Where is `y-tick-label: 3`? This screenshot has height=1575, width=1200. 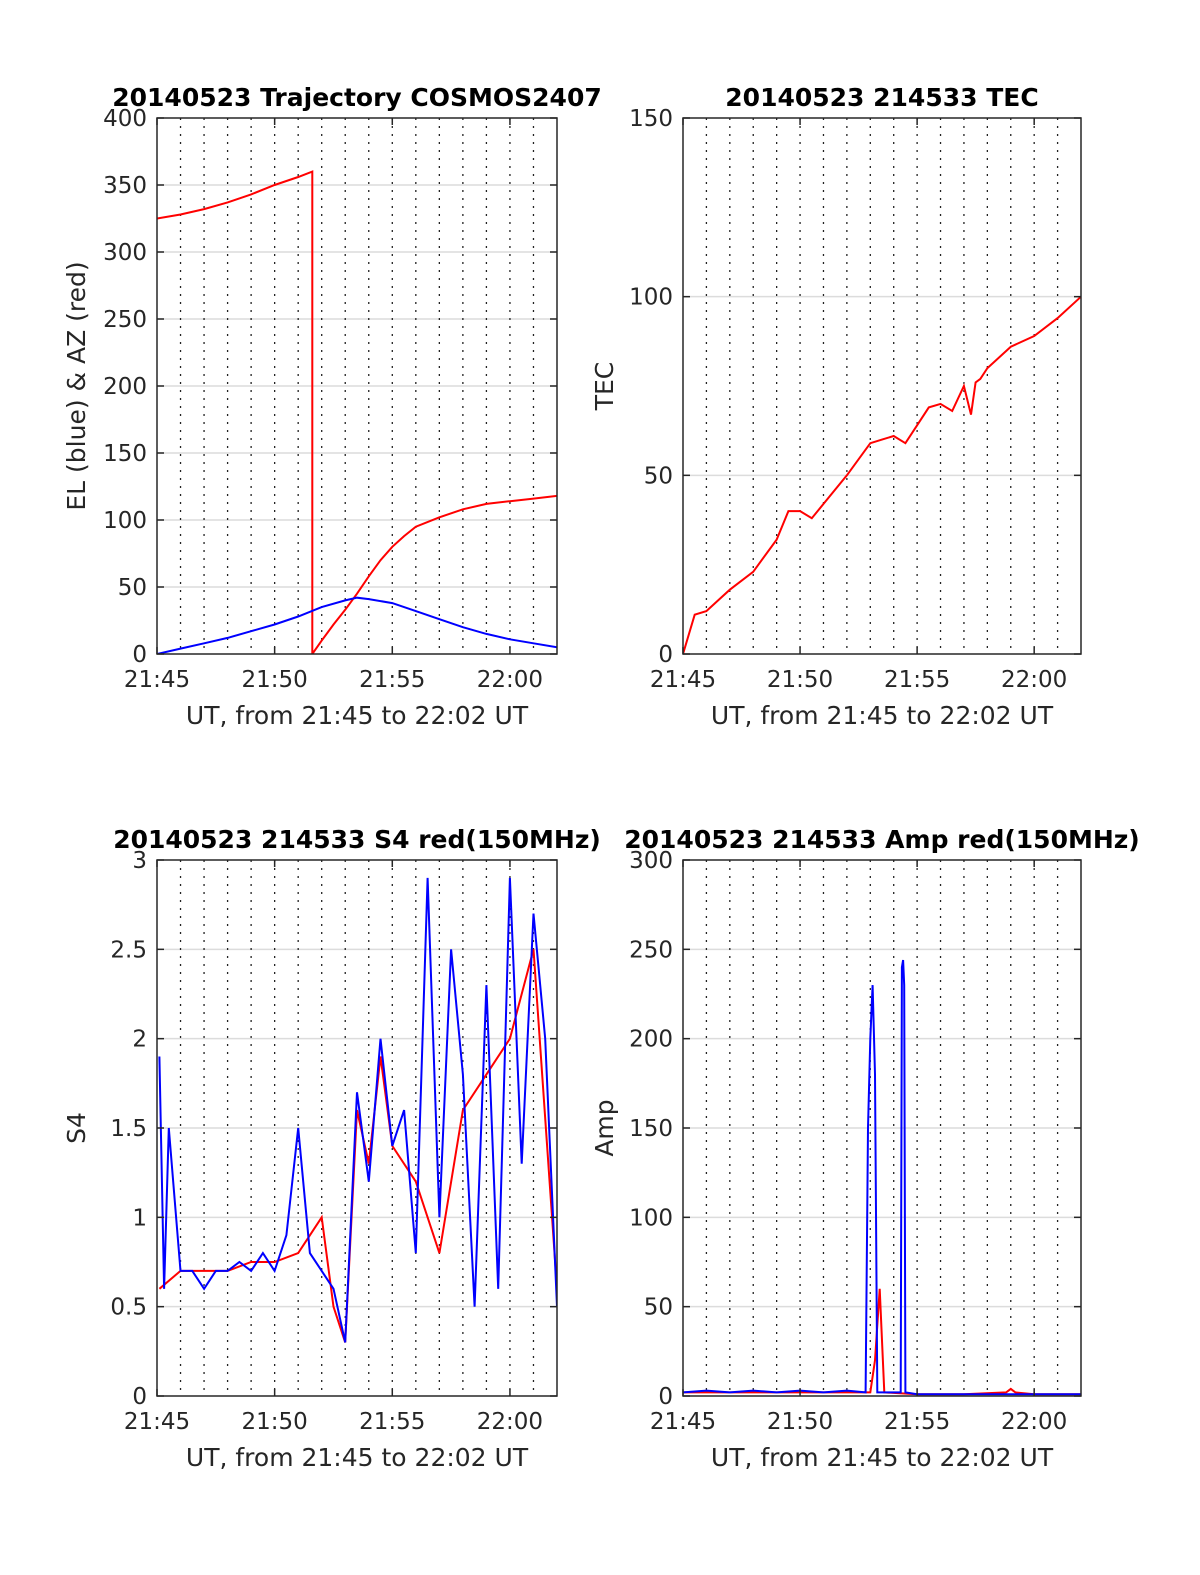
y-tick-label: 3 is located at coordinates (139, 861).